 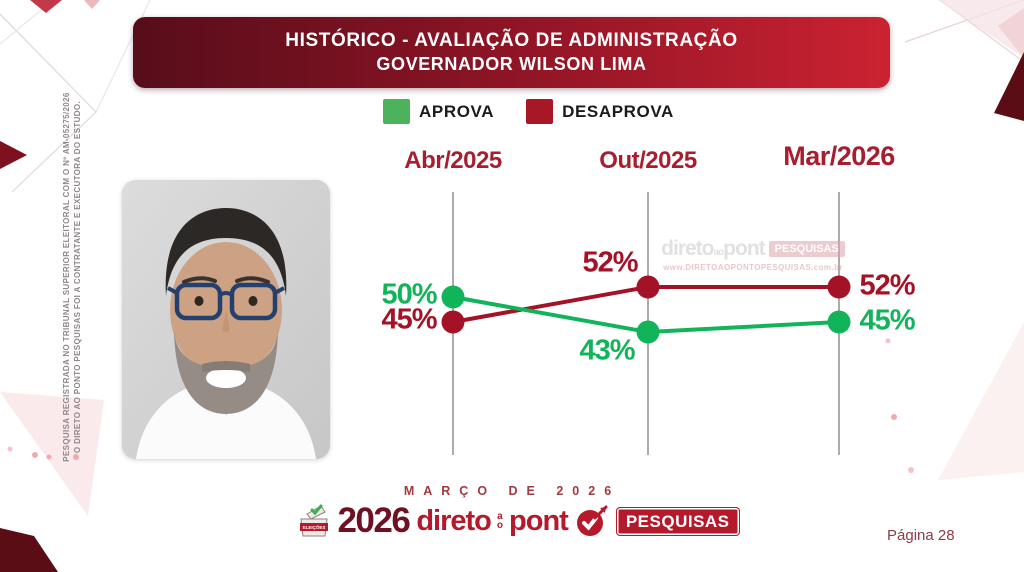 What do you see at coordinates (396, 111) in the screenshot?
I see `aprova-swatch` at bounding box center [396, 111].